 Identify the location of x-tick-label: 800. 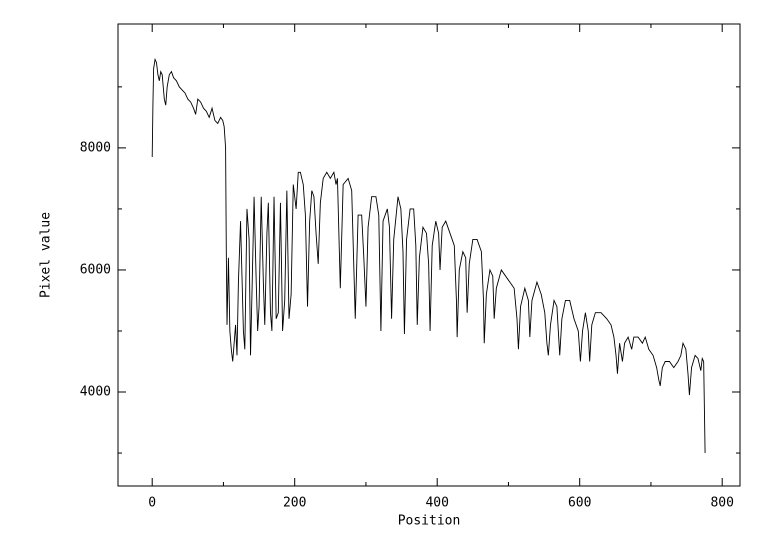
(721, 503).